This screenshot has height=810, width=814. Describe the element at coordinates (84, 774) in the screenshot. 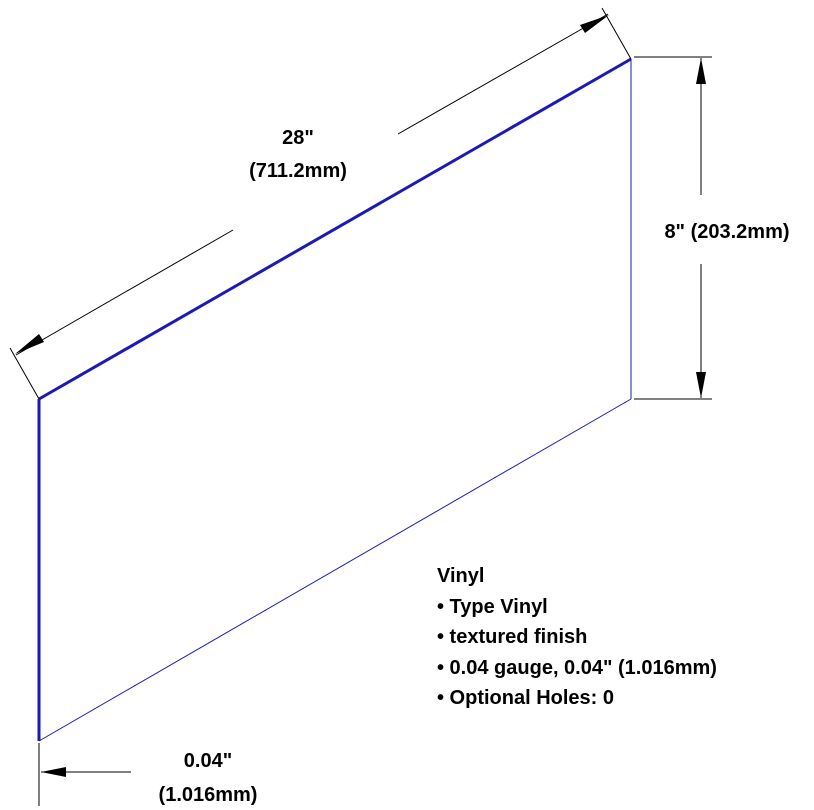

I see `thickness-dimension` at that location.